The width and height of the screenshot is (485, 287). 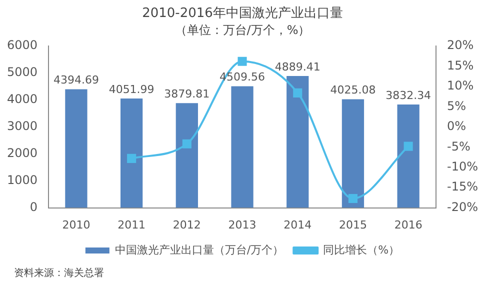 What do you see at coordinates (22, 126) in the screenshot?
I see `y-tick-label: 3000` at bounding box center [22, 126].